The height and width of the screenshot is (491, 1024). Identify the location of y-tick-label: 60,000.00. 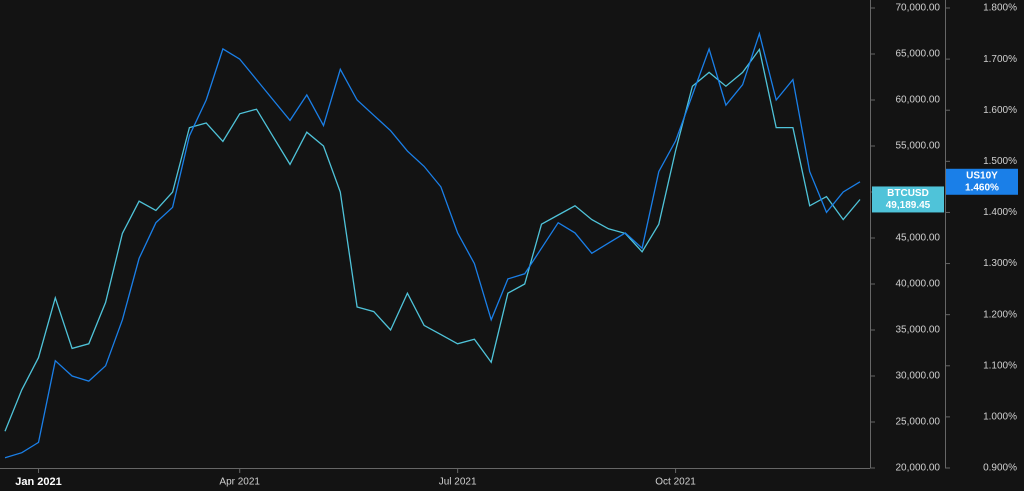
(918, 100).